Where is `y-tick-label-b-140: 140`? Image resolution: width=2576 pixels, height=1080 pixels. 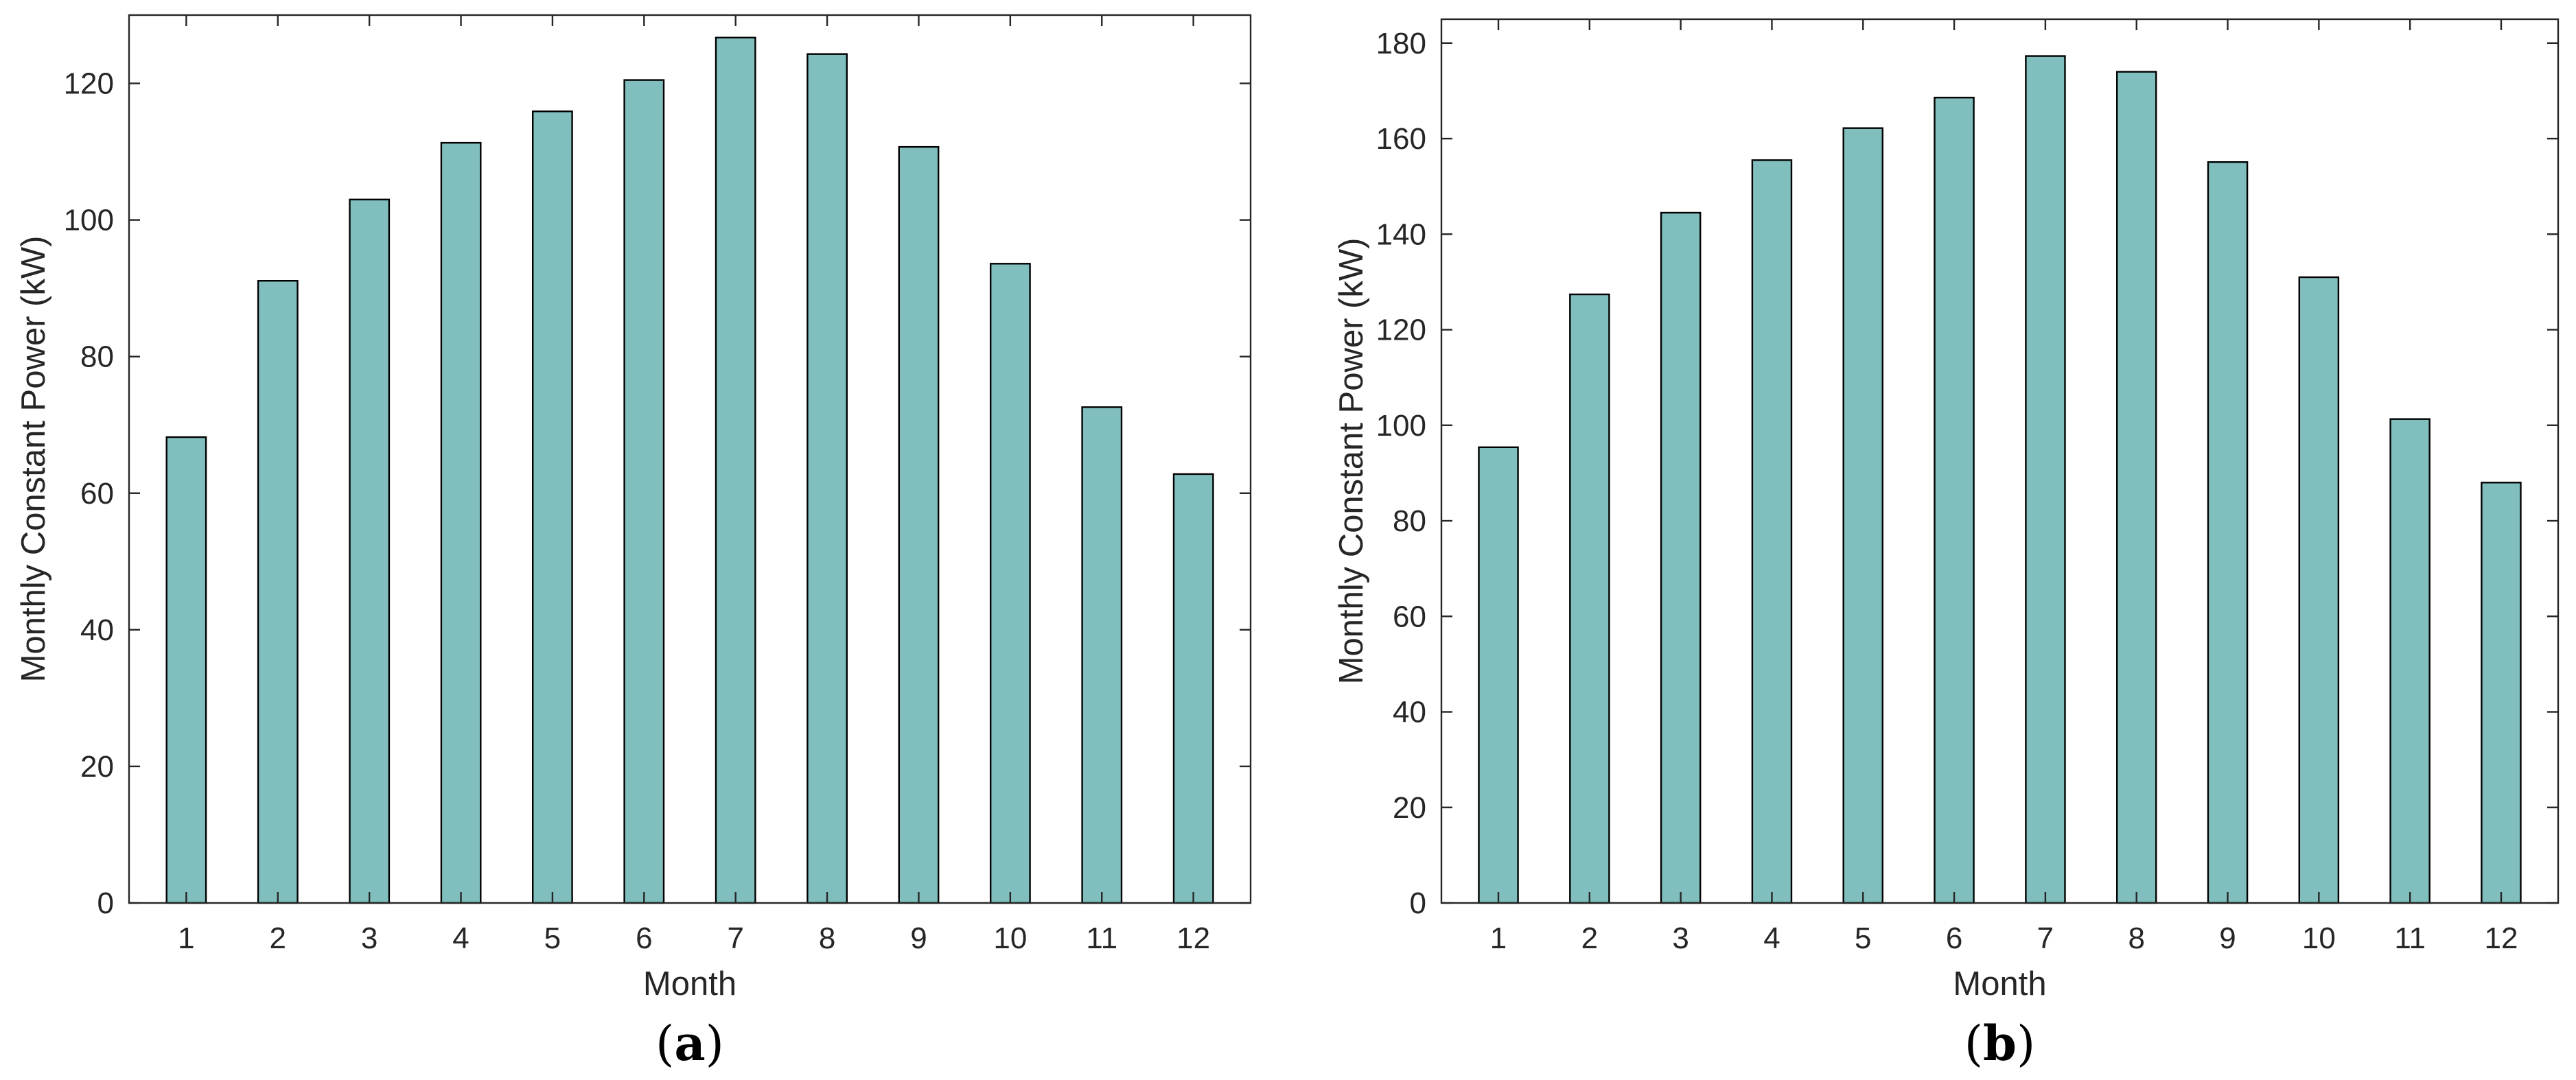
y-tick-label-b-140: 140 is located at coordinates (1401, 234).